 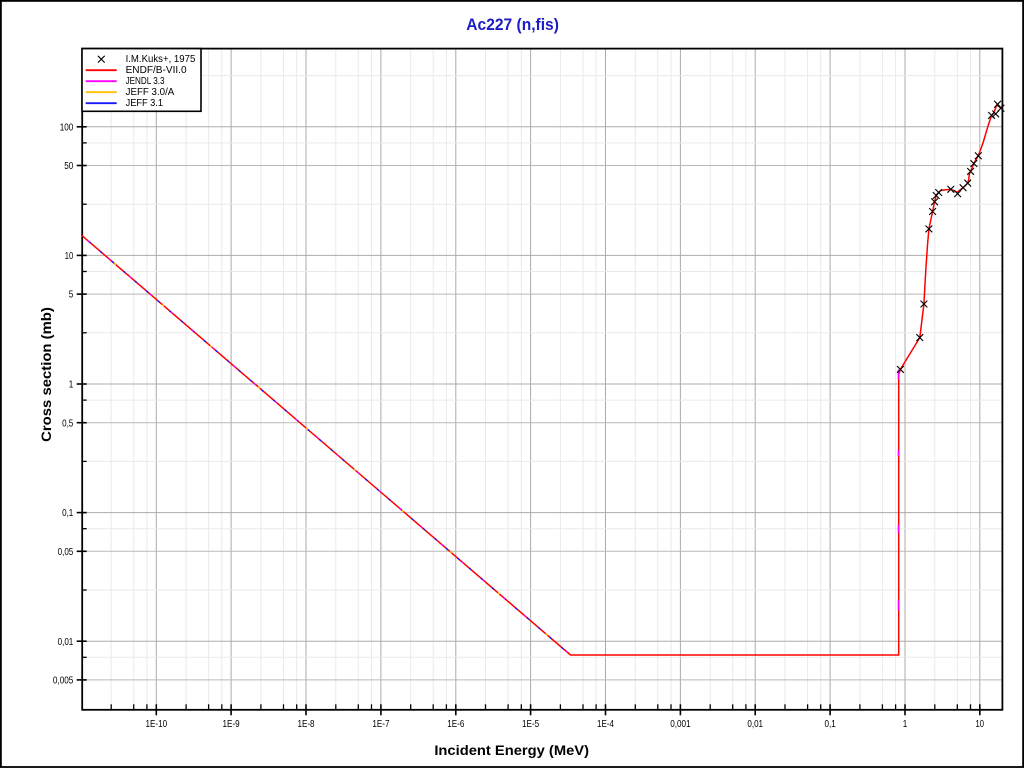 I want to click on svg-text: I.M.Kuks+, 1975, so click(x=161, y=59).